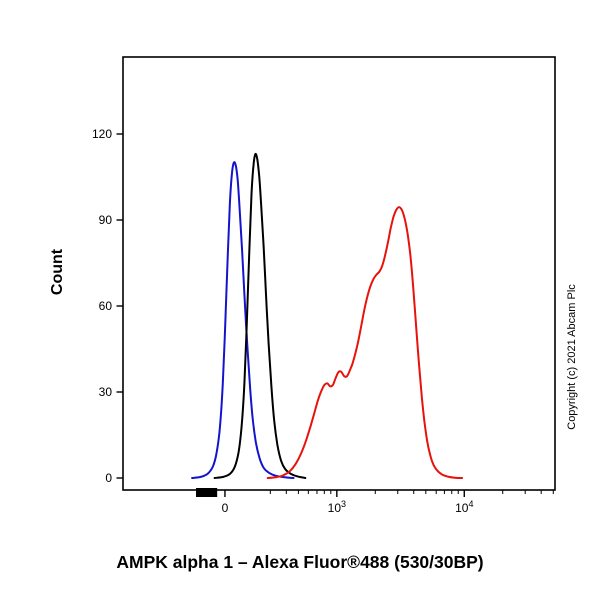 The width and height of the screenshot is (600, 600). What do you see at coordinates (106, 220) in the screenshot?
I see `y-tick-label: 90` at bounding box center [106, 220].